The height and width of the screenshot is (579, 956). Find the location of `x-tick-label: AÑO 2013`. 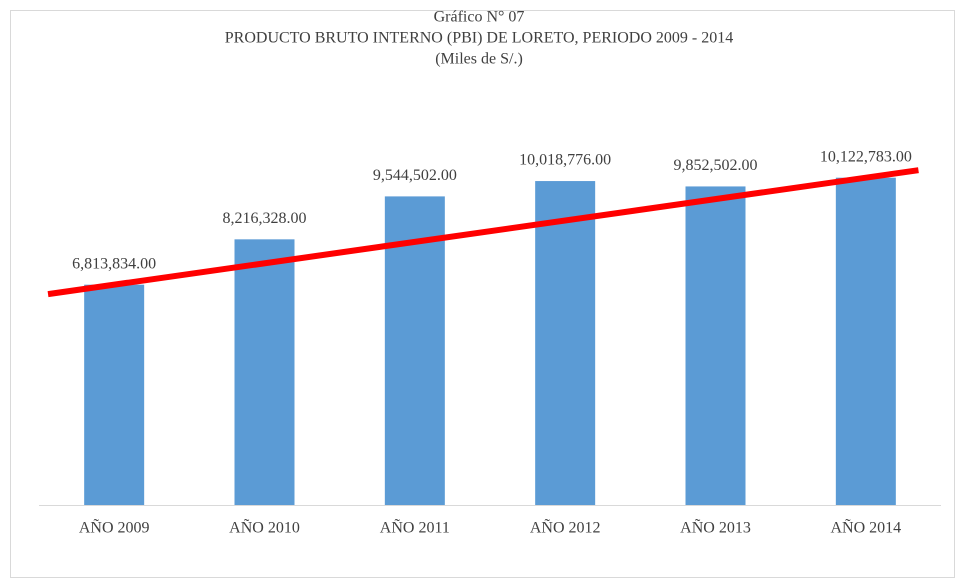

x-tick-label: AÑO 2013 is located at coordinates (715, 528).